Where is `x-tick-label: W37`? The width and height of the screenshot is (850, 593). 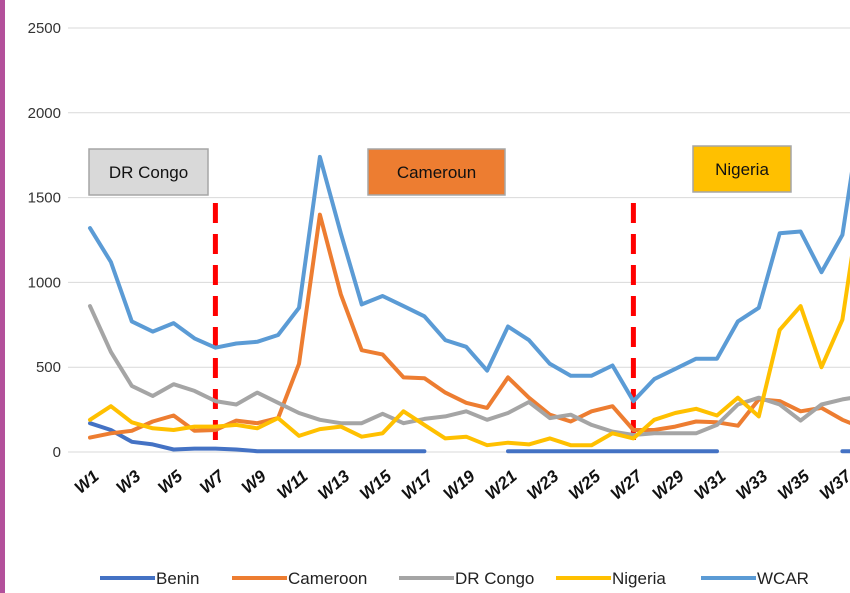
x-tick-label: W37 is located at coordinates (833, 485).